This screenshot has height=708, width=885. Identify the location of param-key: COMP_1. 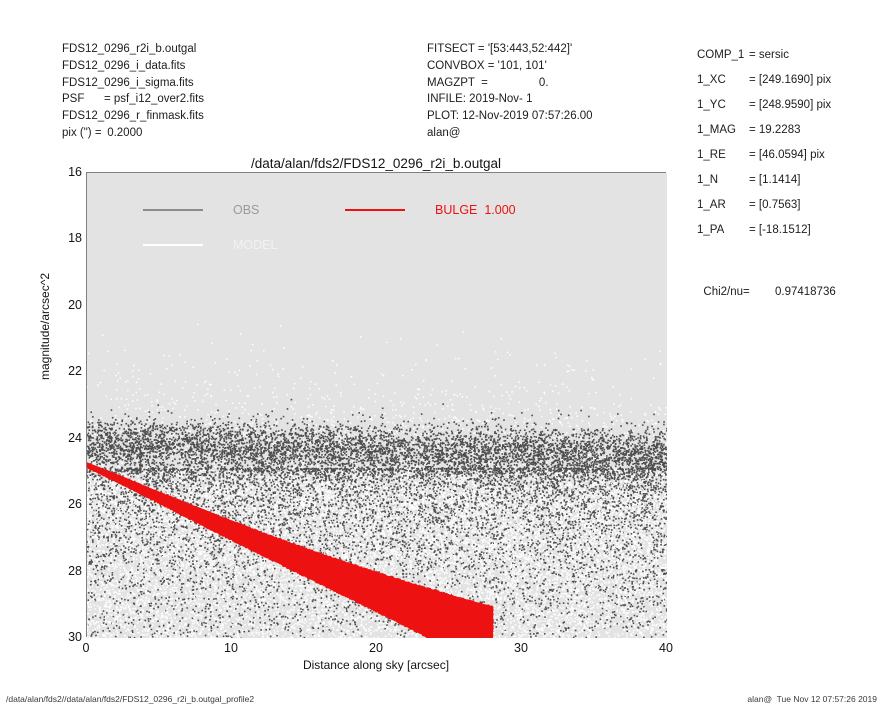
(721, 55).